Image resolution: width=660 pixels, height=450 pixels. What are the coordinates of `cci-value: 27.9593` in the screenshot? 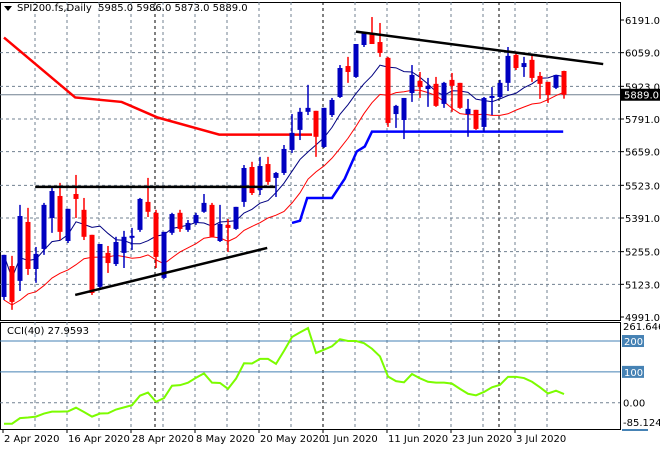 It's located at (68, 331).